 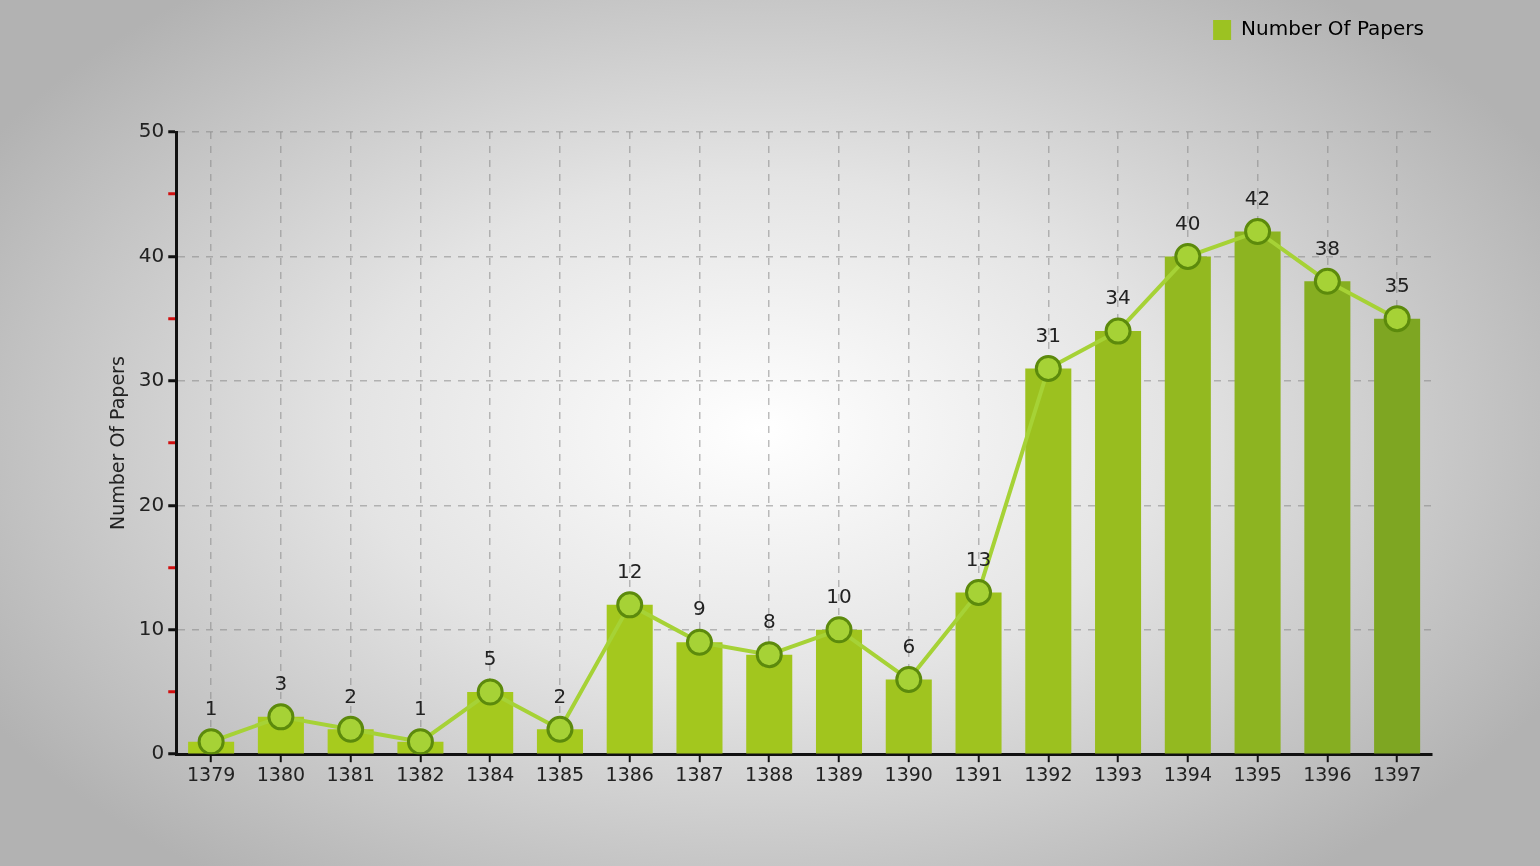 I want to click on x-tick-label: 1379, so click(x=211, y=773).